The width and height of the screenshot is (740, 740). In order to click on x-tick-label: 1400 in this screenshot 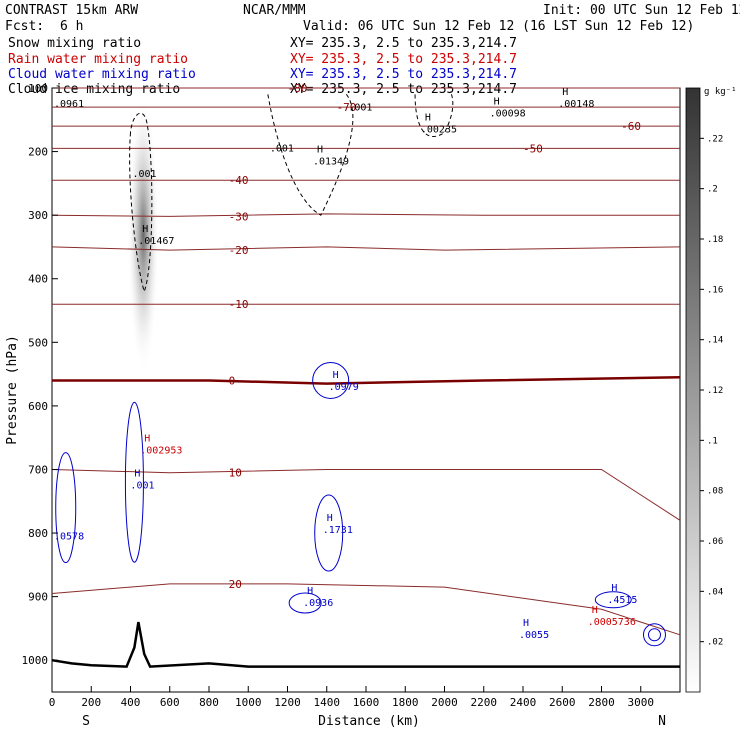, I will do `click(327, 702)`.